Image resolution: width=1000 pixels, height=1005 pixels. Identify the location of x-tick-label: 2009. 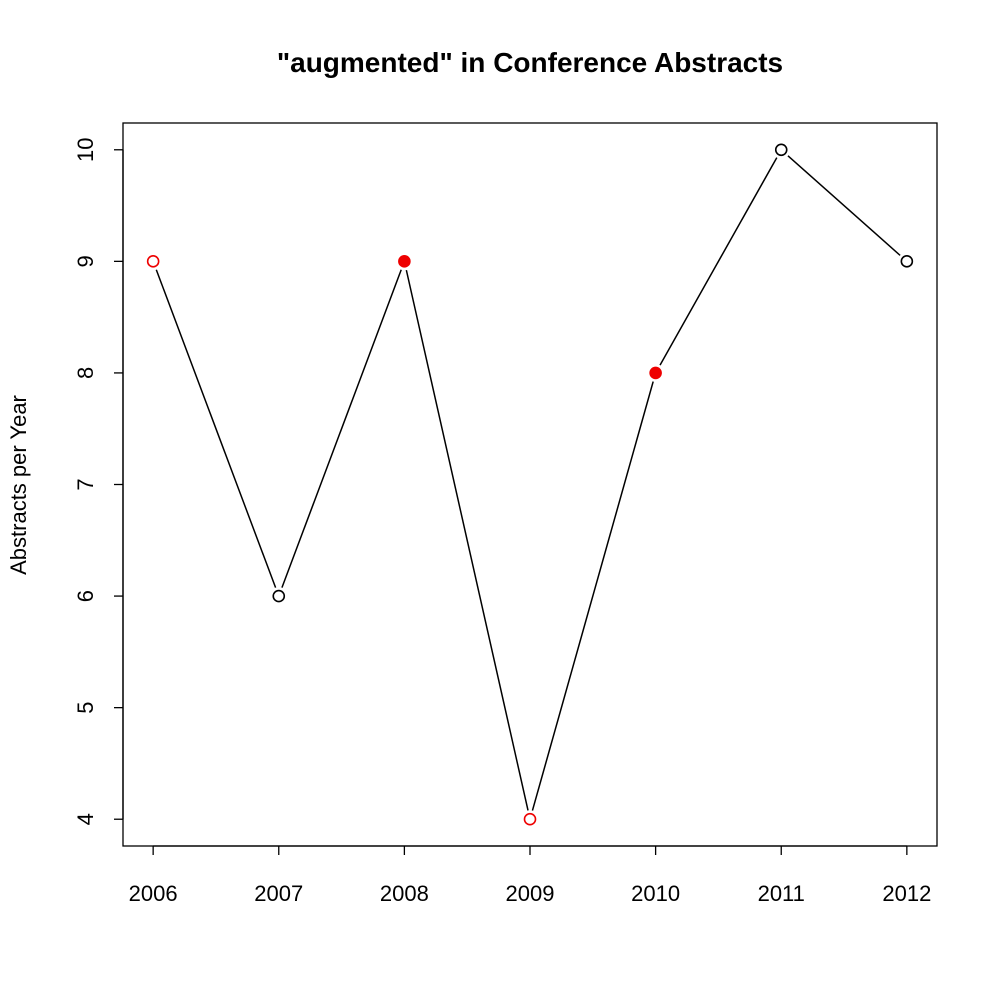
(530, 893).